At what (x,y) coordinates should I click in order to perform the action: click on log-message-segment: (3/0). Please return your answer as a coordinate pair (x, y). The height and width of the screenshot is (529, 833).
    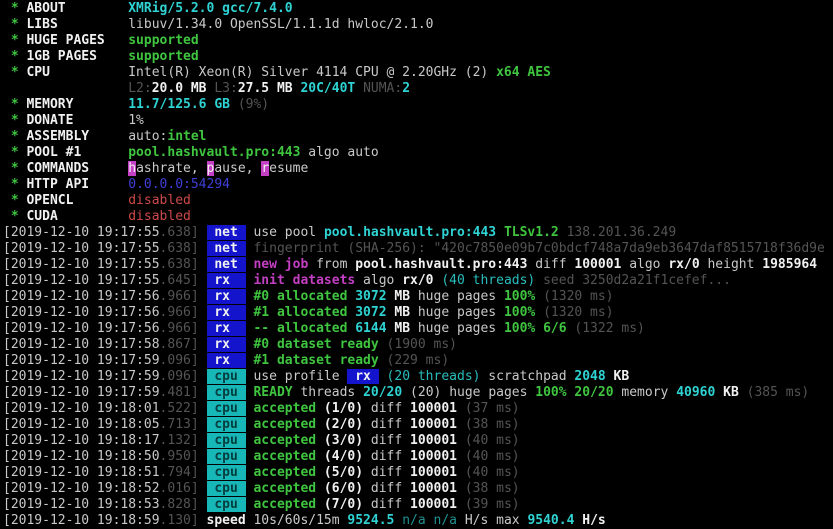
    Looking at the image, I should click on (343, 440).